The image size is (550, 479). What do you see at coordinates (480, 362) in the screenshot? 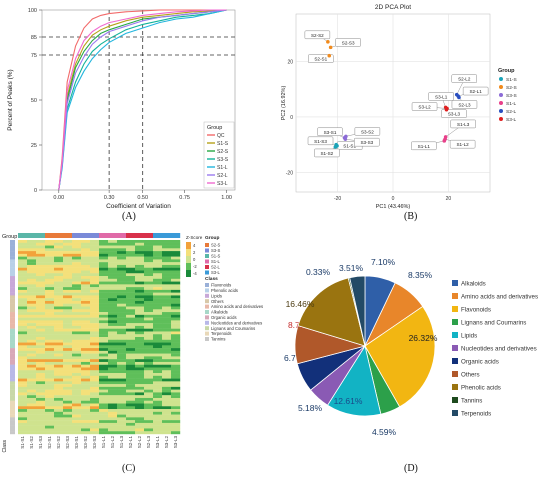
I see `legend-label: Organic acids` at bounding box center [480, 362].